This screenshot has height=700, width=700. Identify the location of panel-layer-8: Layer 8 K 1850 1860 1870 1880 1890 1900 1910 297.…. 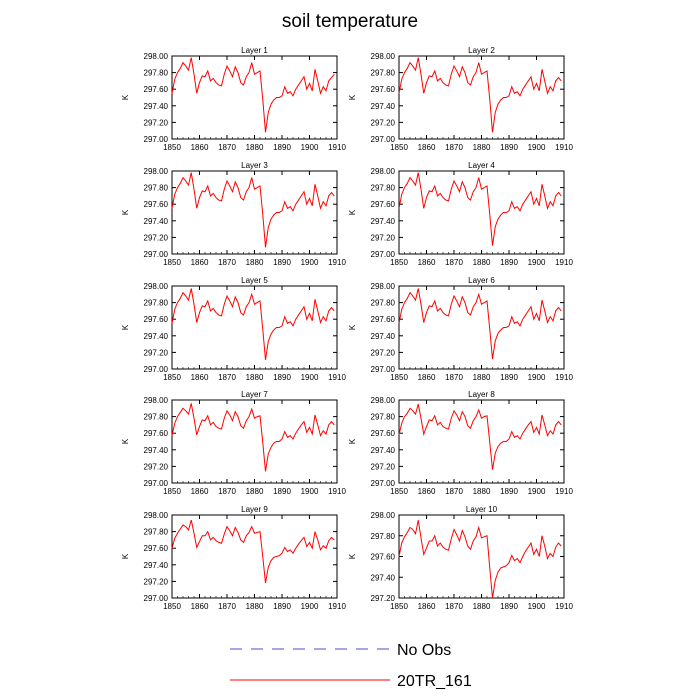
(460, 443).